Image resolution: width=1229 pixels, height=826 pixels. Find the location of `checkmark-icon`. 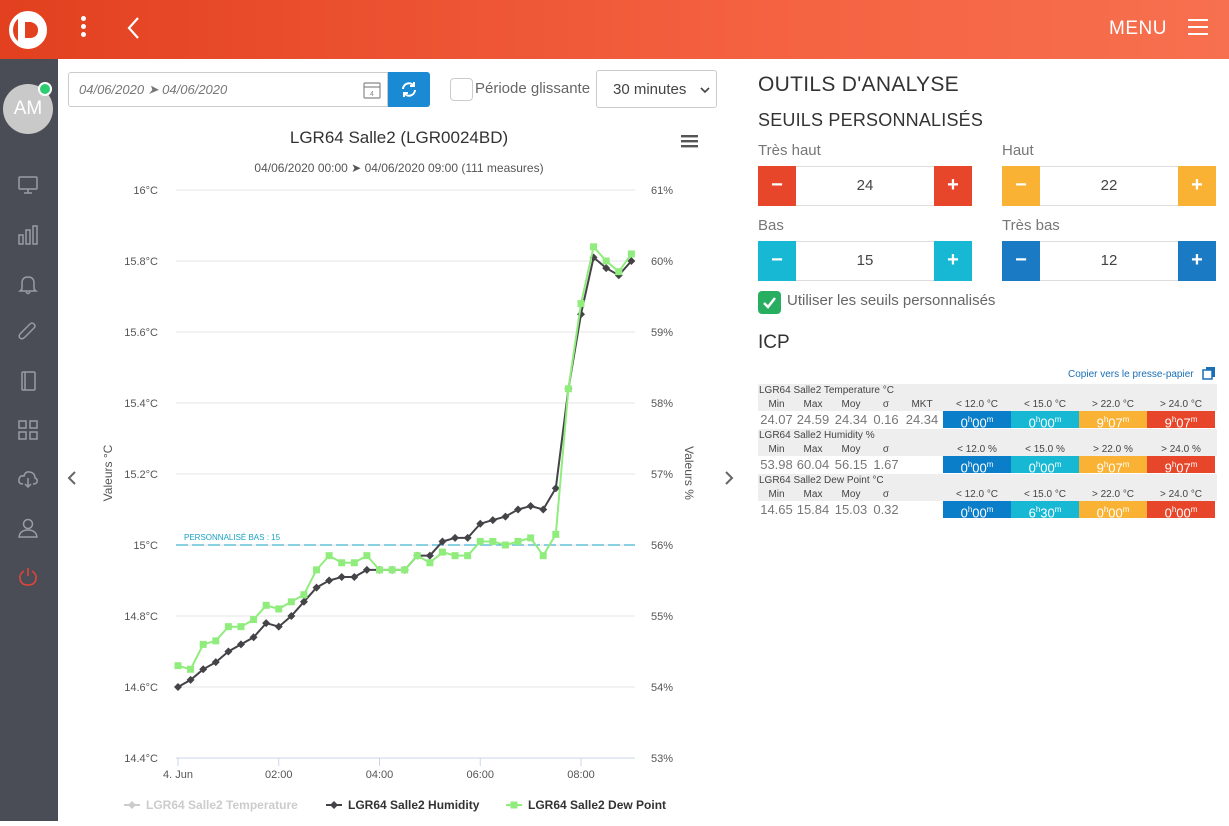

checkmark-icon is located at coordinates (769, 303).